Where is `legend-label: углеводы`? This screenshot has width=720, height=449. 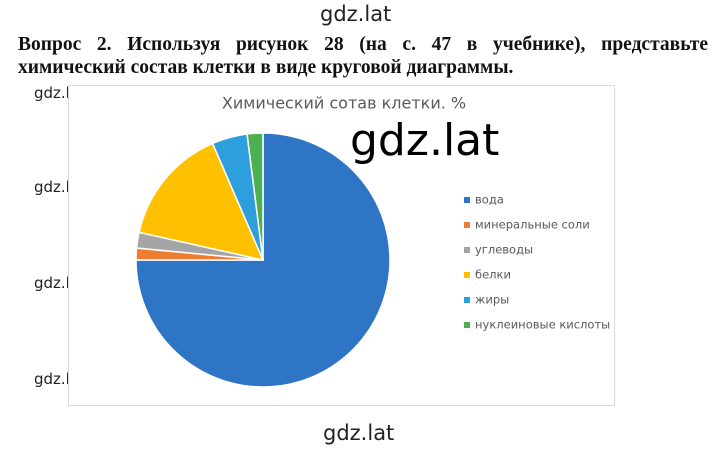 legend-label: углеводы is located at coordinates (504, 250).